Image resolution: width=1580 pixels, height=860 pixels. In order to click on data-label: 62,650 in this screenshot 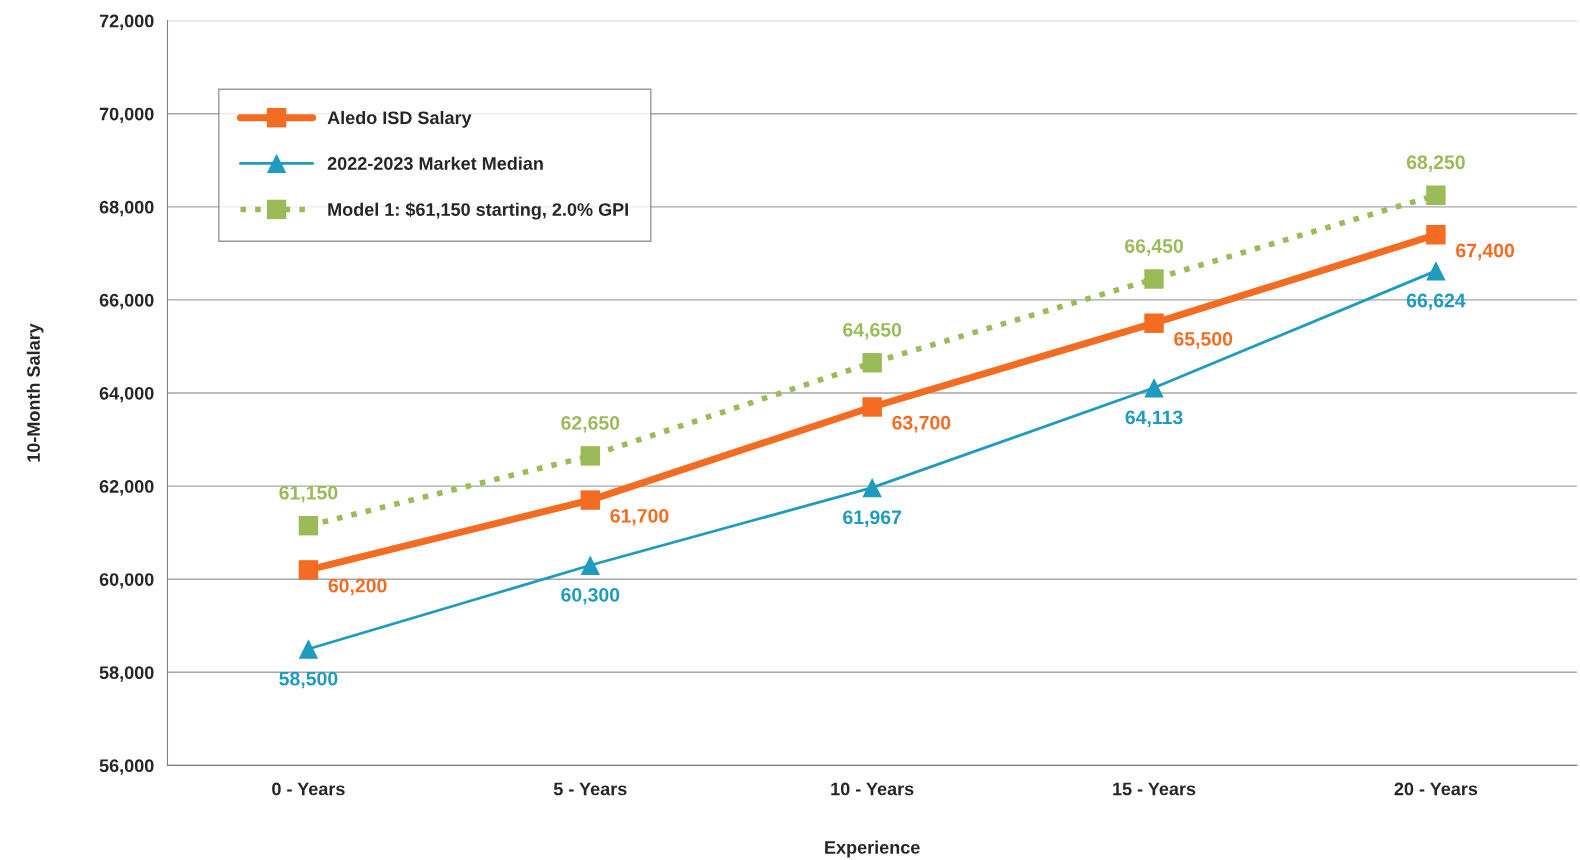, I will do `click(590, 424)`.